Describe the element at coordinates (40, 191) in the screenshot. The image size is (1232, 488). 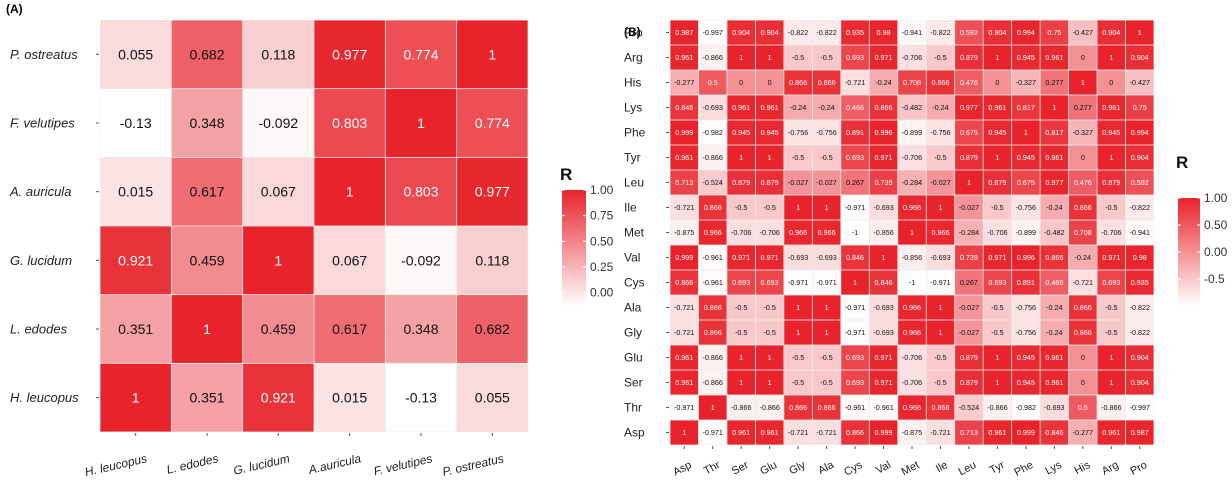
I see `y-tick-label: A. auricula` at that location.